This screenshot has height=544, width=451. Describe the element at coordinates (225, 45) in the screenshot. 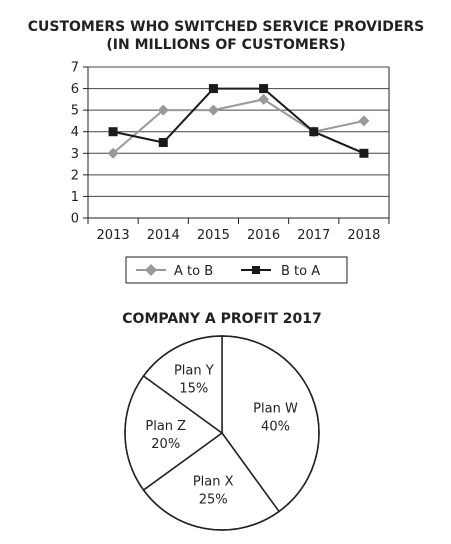

I see `line-chart-subtitle: (IN MILLIONS OF CUSTOMERS)` at that location.